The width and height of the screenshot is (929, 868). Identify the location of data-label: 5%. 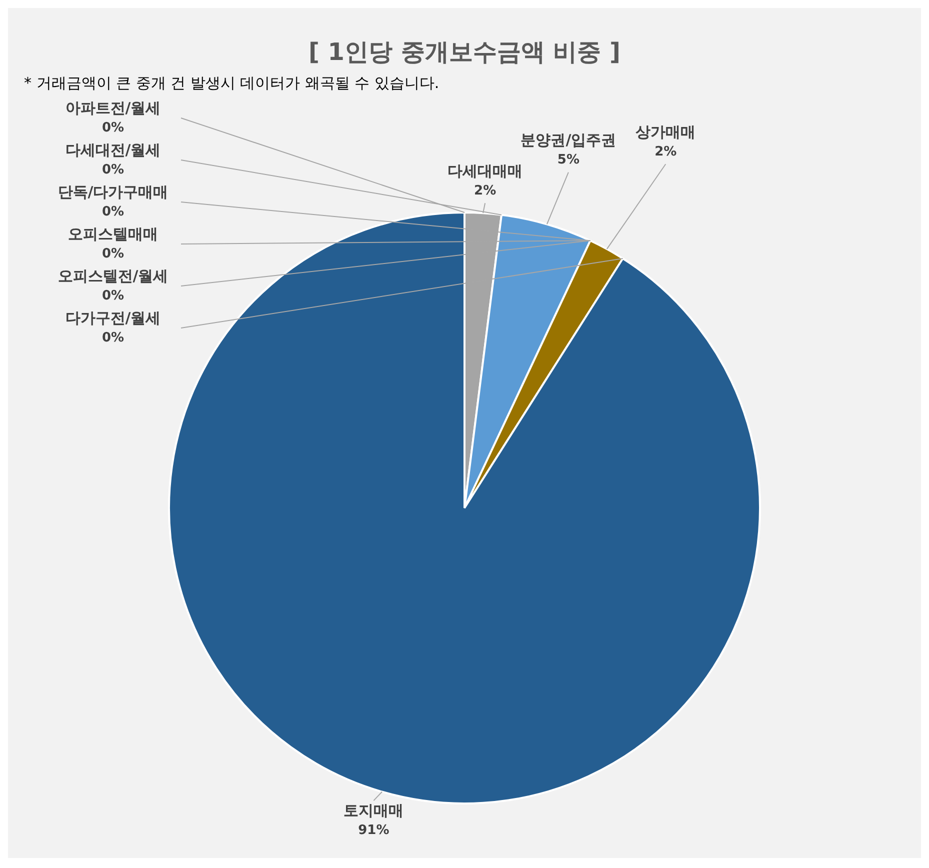
(568, 160).